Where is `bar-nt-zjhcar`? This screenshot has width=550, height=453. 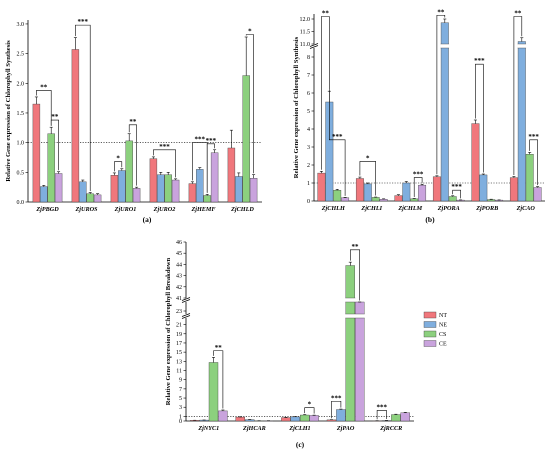
bar-nt-zjhcar is located at coordinates (240, 419).